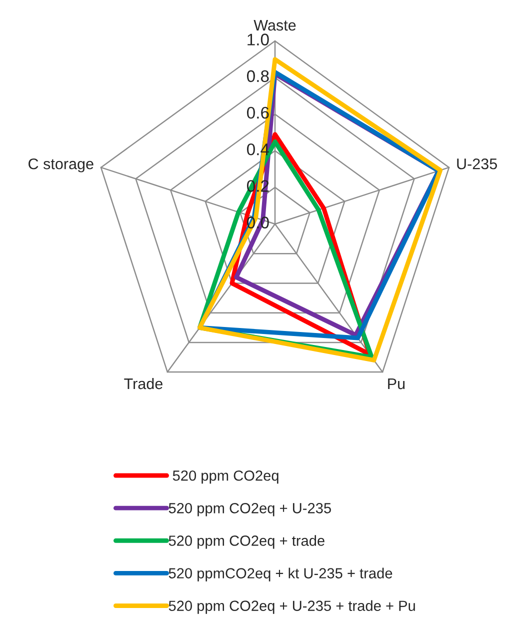 Image resolution: width=513 pixels, height=627 pixels. I want to click on y-tick-label: 1.0, so click(258, 40).